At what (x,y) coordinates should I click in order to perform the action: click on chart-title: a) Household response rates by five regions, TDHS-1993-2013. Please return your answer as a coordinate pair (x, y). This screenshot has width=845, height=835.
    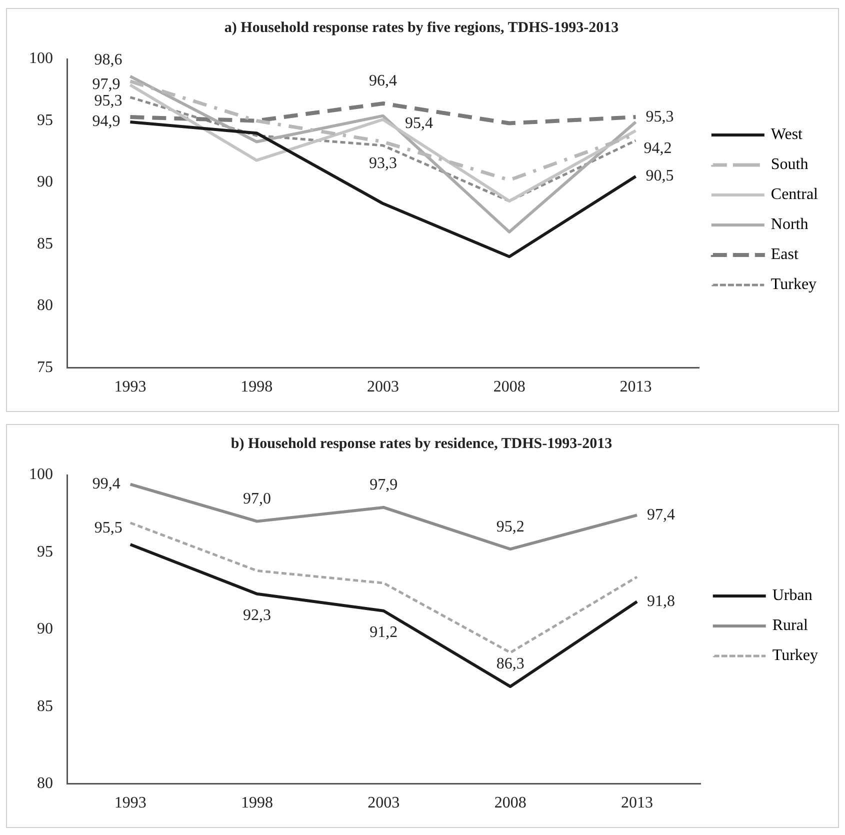
    Looking at the image, I should click on (421, 28).